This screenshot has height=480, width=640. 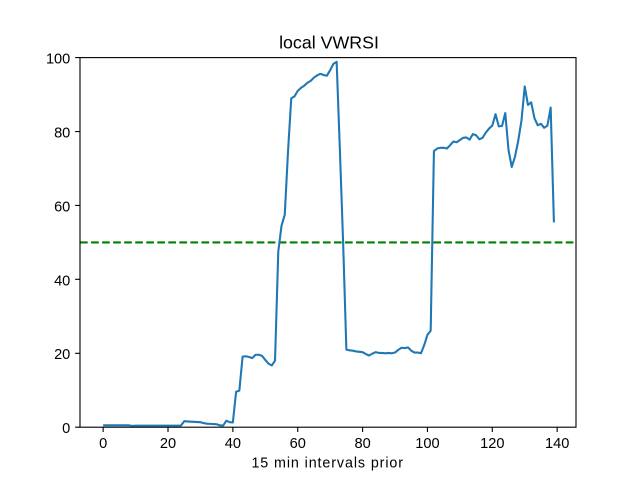 I want to click on svg-text: 120, so click(x=492, y=444).